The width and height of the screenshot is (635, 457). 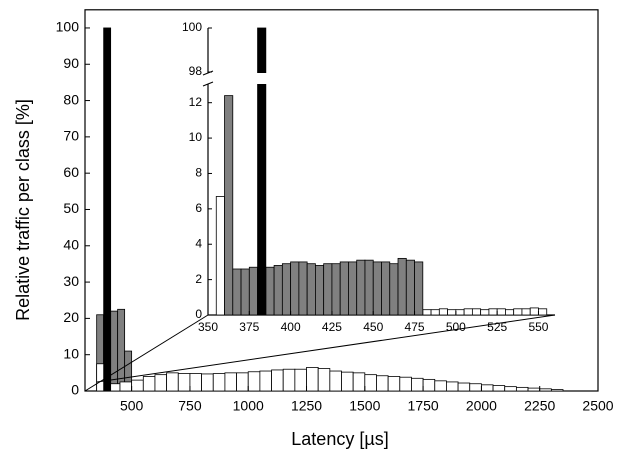 I want to click on x-tick-label: 525, so click(x=497, y=327).